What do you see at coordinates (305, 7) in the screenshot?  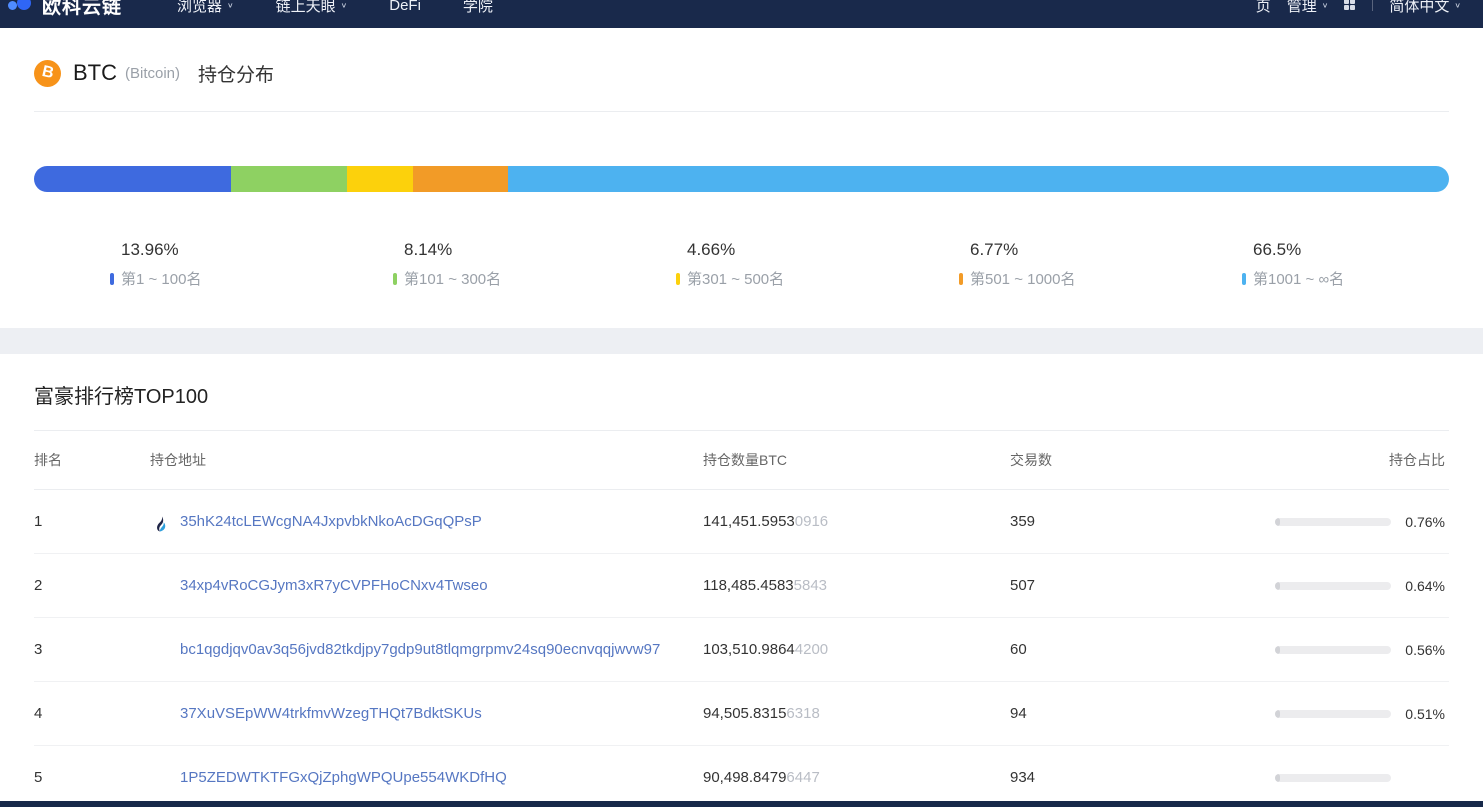 I see `nav-item-label: 链上天眼` at bounding box center [305, 7].